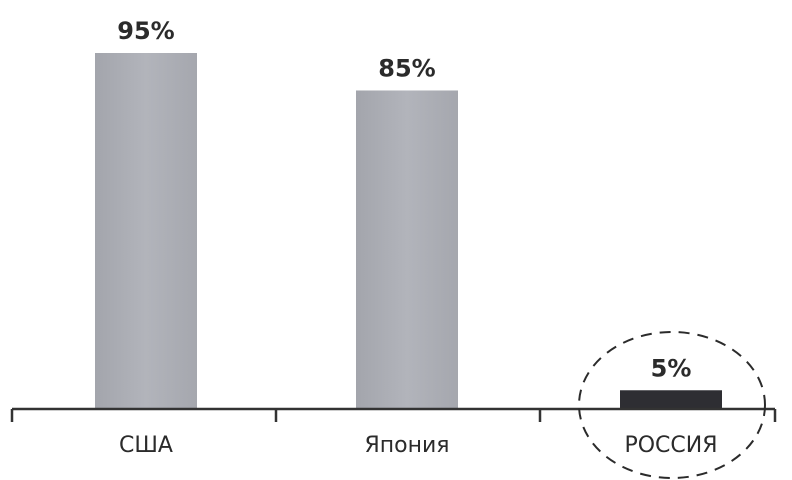  I want to click on category-label-3: РОССИЯ, so click(670, 445).